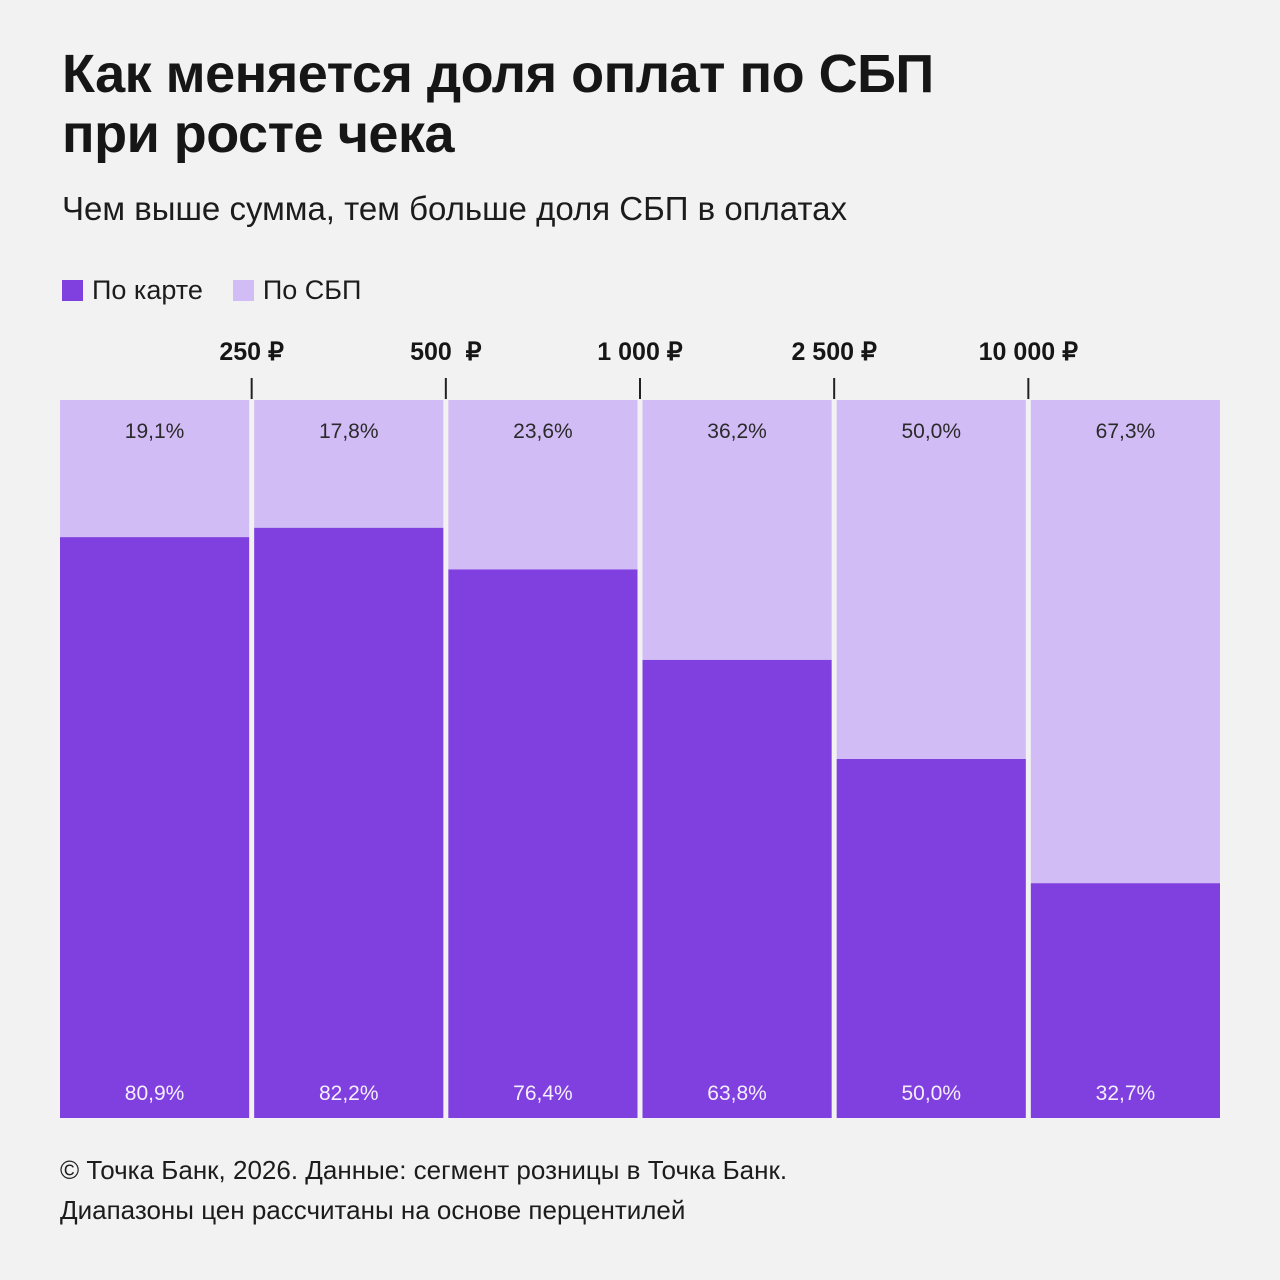 This screenshot has width=1280, height=1280. Describe the element at coordinates (1126, 431) in the screenshot. I see `data-label-sbp-6: 67,3%` at that location.